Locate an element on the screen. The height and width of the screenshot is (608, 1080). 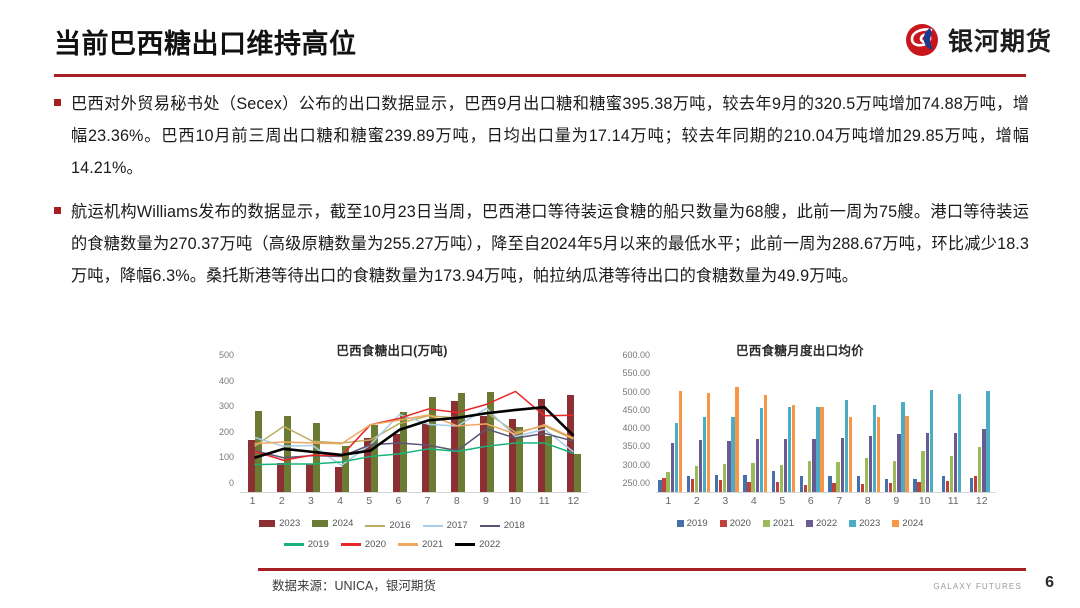
y-tick-label: 100 is located at coordinates (226, 457).